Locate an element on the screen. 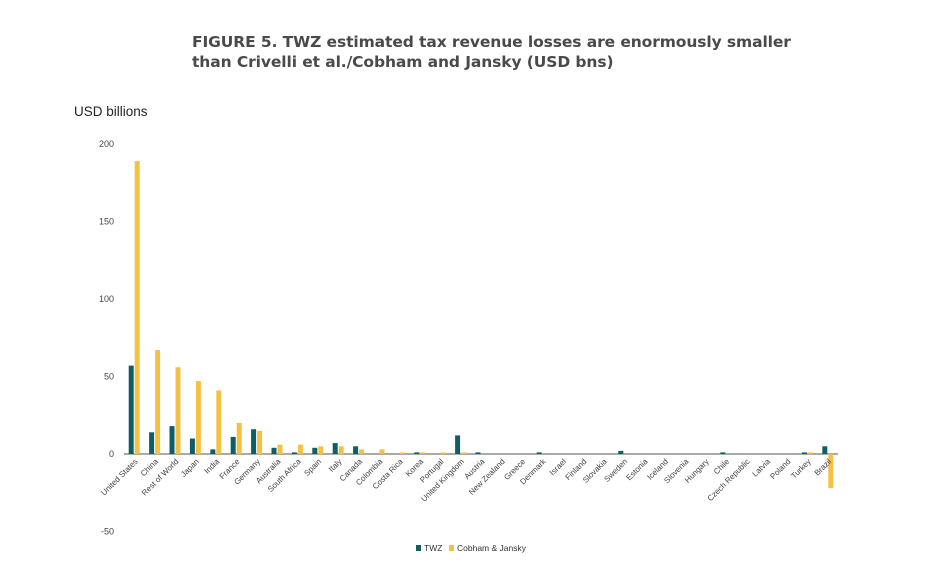 This screenshot has height=569, width=934. x-category-label: Japan is located at coordinates (190, 468).